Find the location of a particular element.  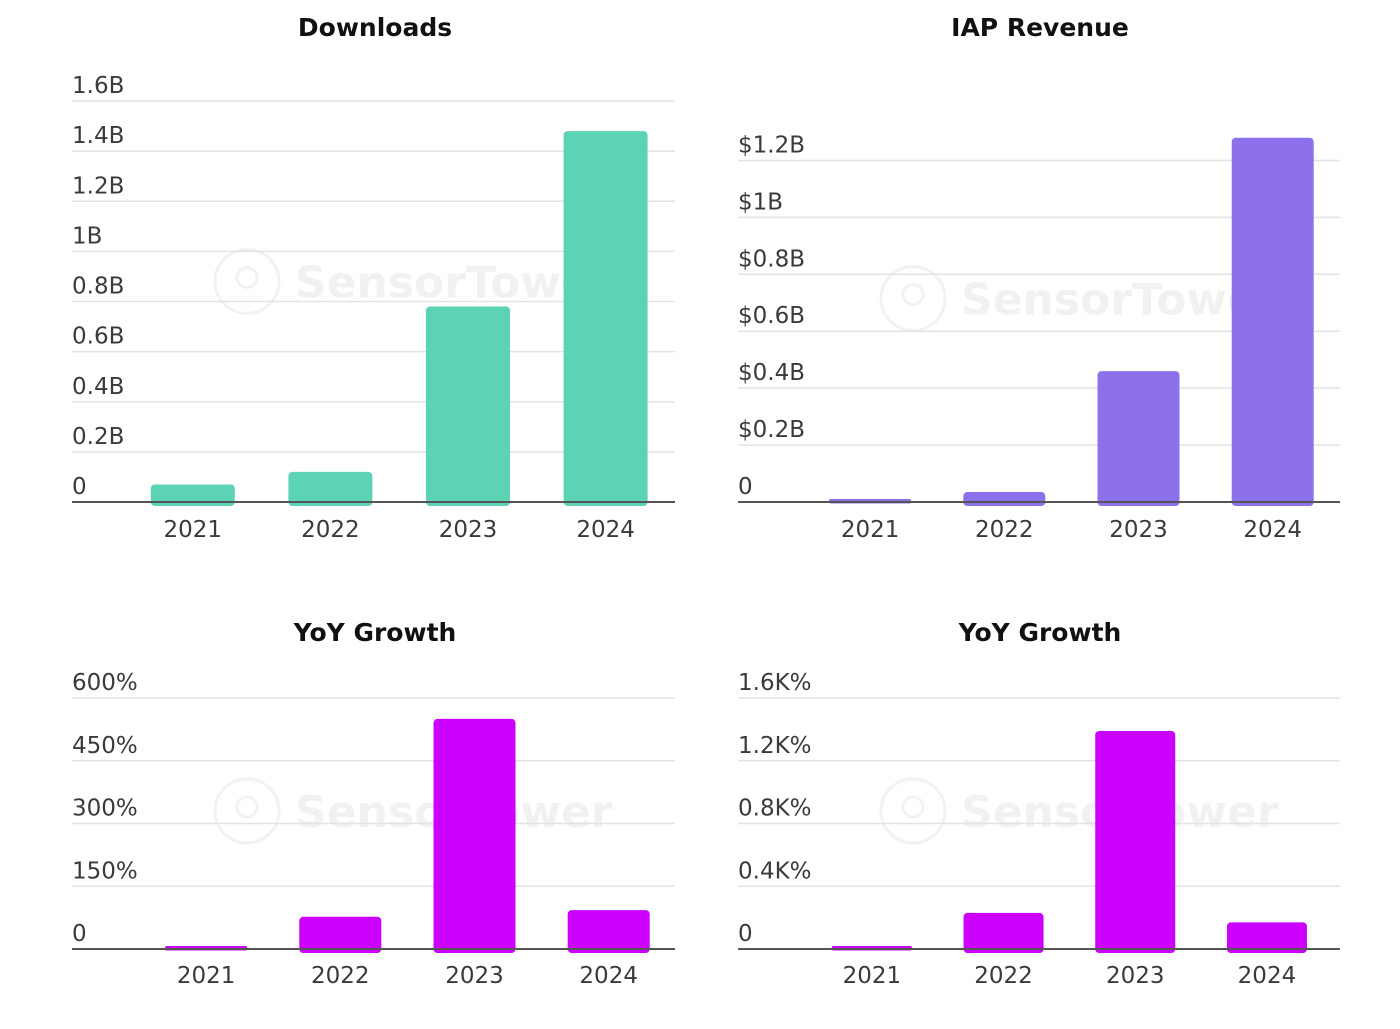

y-tick-label: 1.6K% is located at coordinates (775, 683).